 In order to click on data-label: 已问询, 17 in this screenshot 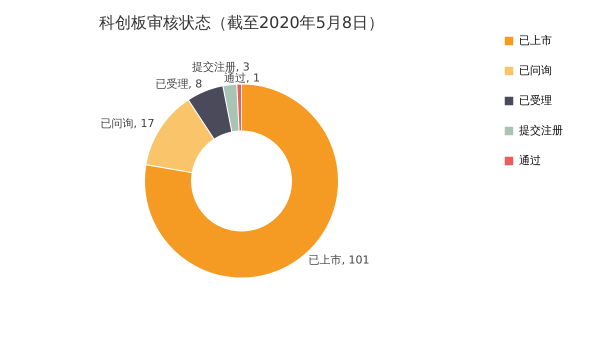, I will do `click(127, 123)`.